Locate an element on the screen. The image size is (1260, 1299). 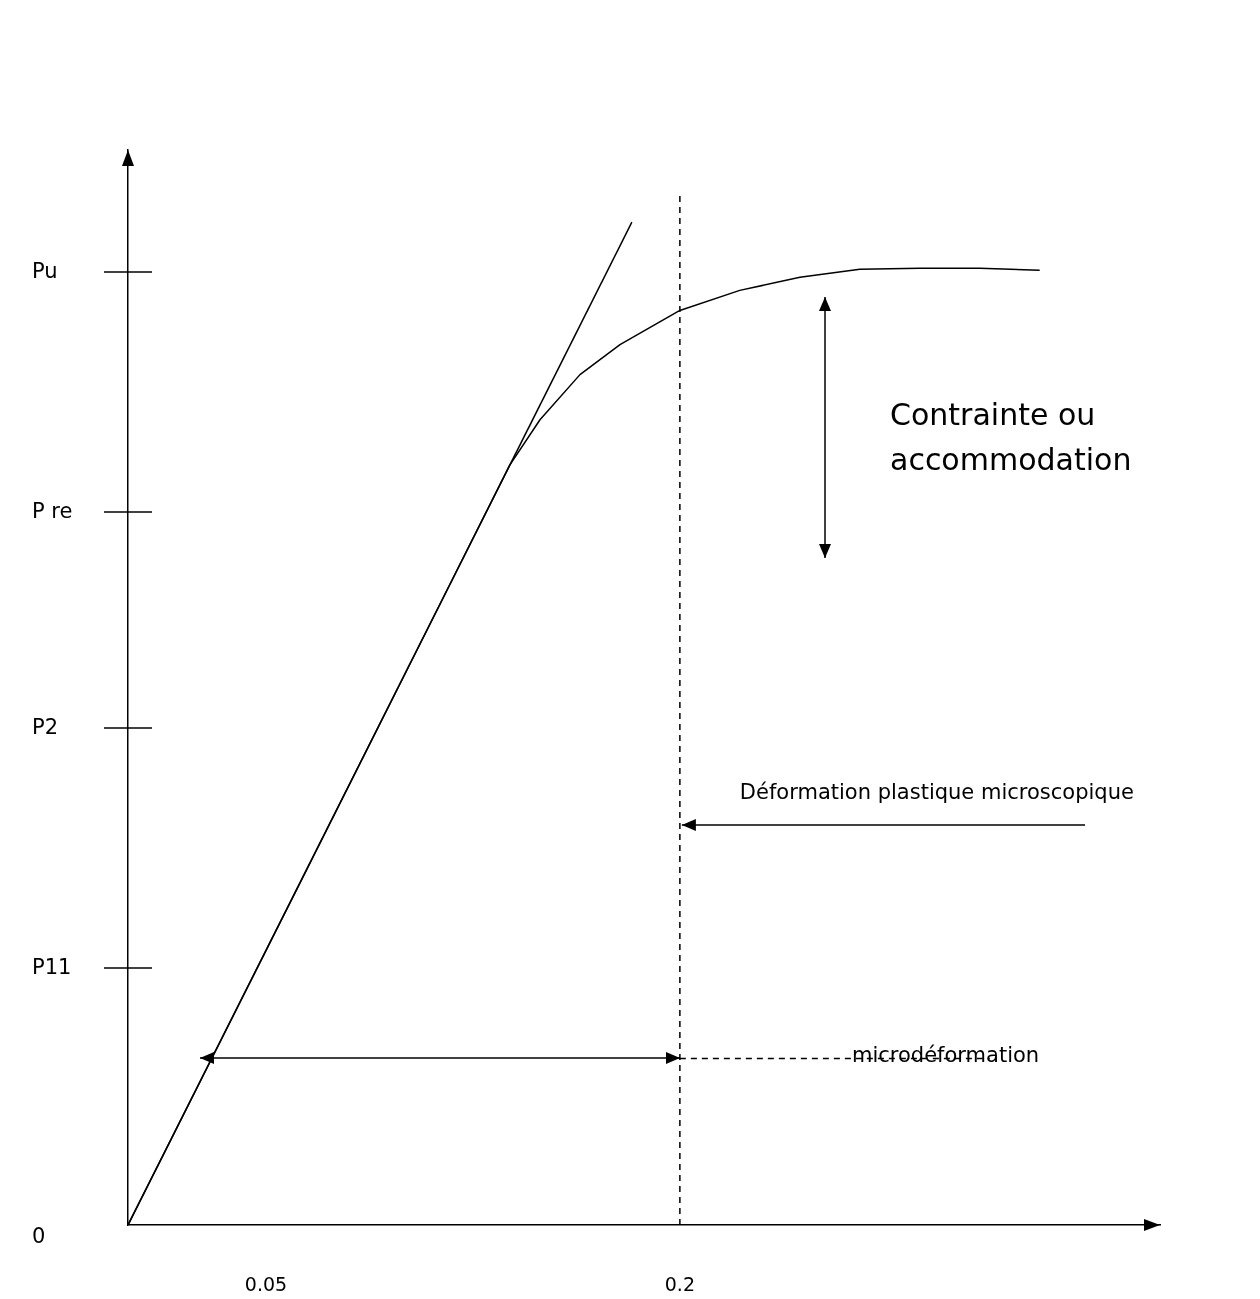
text: 0 is located at coordinates (39, 1236).